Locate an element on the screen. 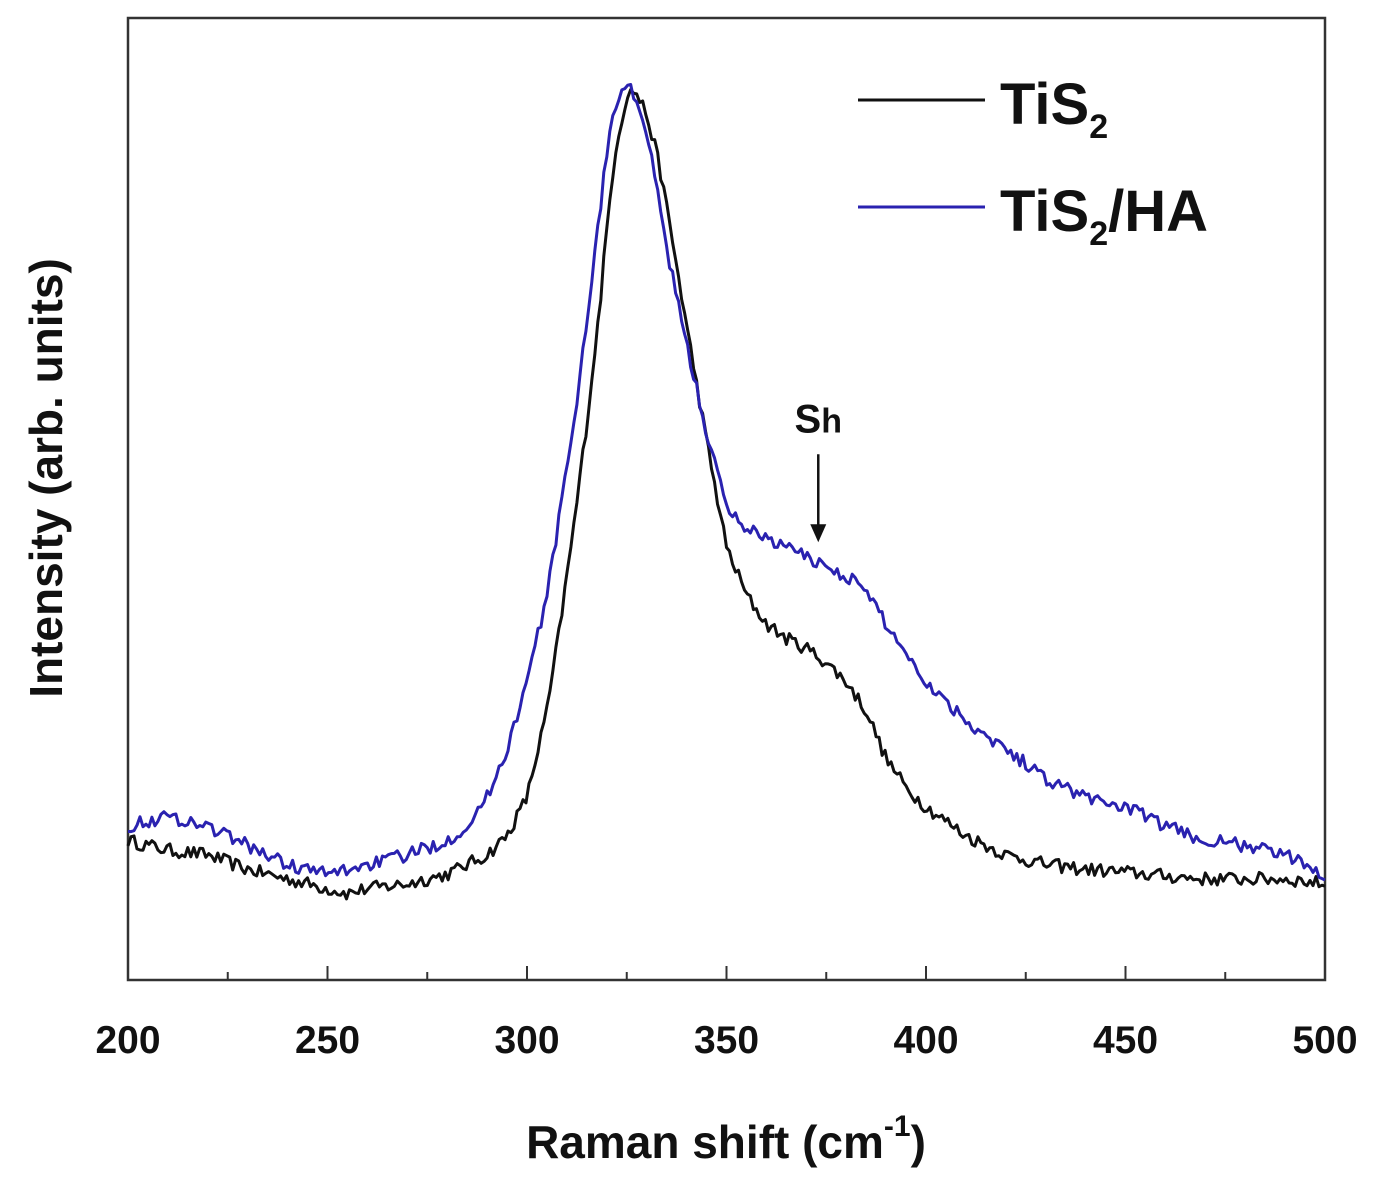  x-tick-label-450: 450 is located at coordinates (1125, 1040).